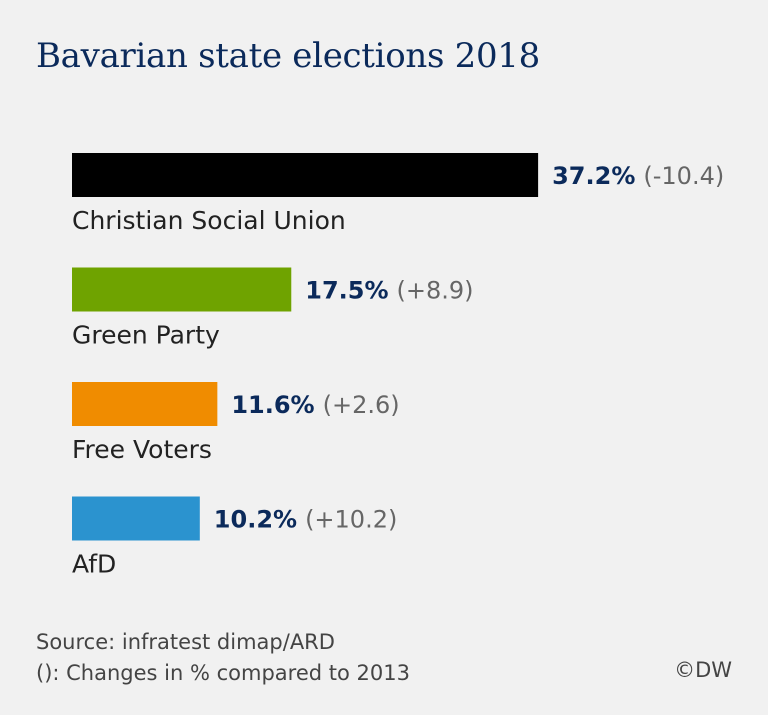  I want to click on data-label: 10.2% (+10.2), so click(306, 520).